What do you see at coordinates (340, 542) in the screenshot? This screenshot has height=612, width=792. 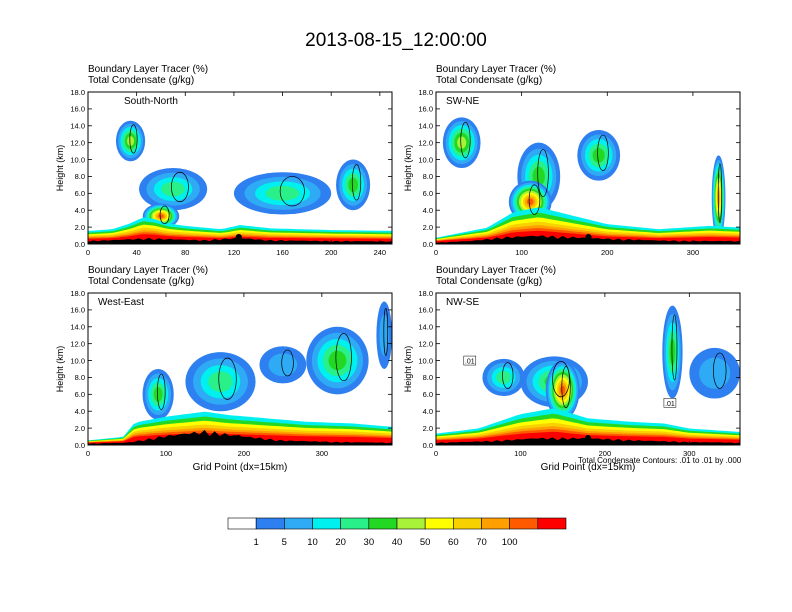 I see `colorbar-level-label: 20` at bounding box center [340, 542].